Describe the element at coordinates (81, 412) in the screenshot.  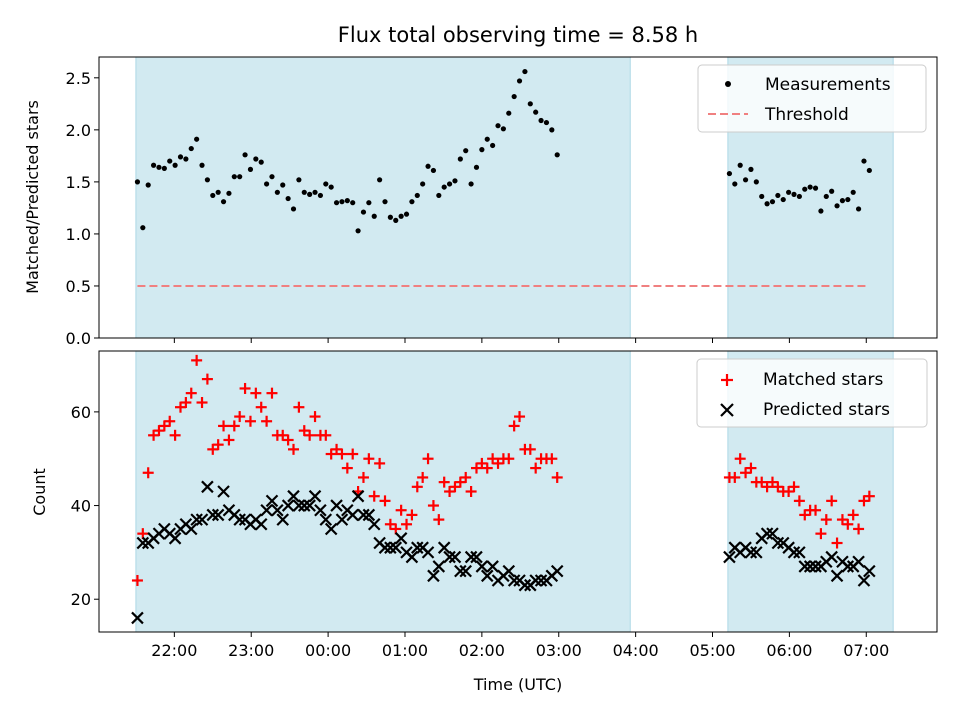
I see `bottom-y-tick-label: 60` at that location.